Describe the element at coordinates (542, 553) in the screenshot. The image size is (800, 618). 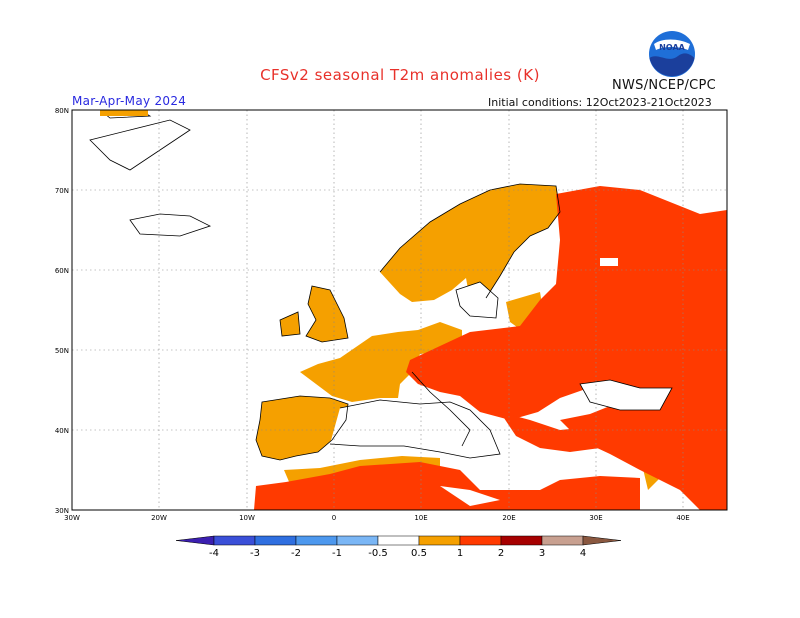
I see `legend-tick-label: 3` at that location.